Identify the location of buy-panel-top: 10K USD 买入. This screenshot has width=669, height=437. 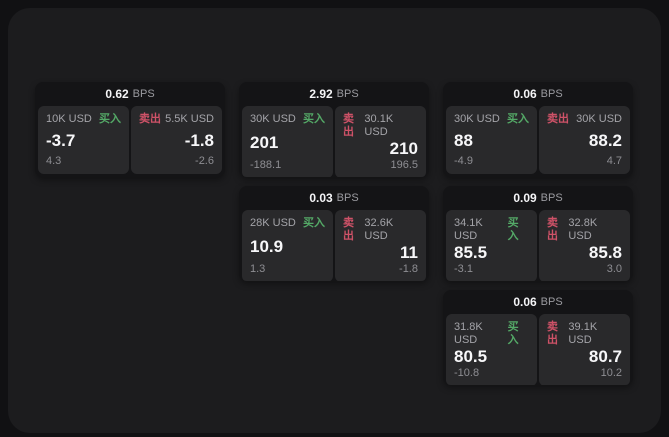
(83, 119).